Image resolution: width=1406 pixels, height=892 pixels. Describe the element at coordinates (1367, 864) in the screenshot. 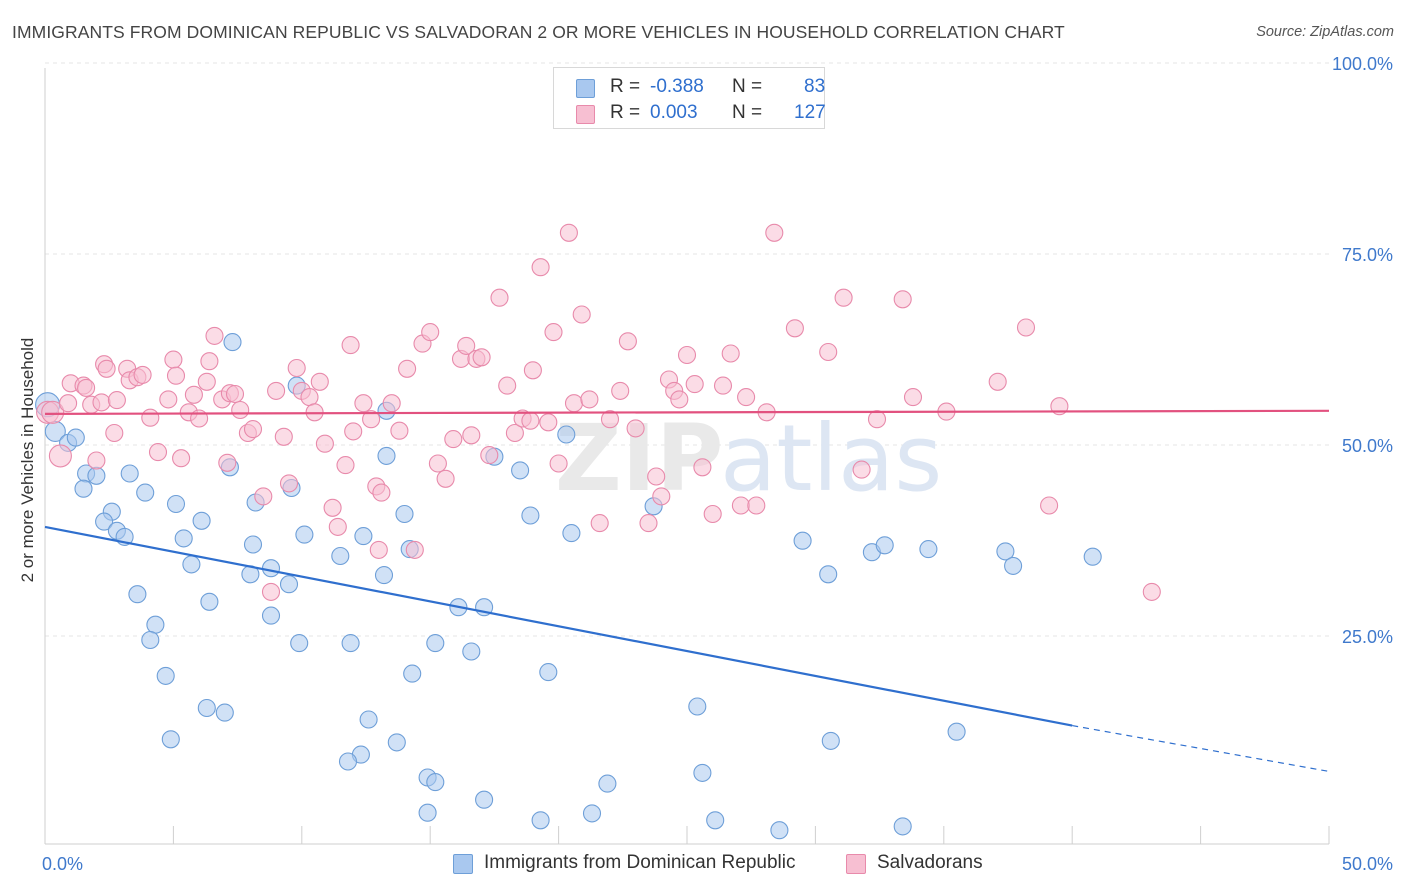

I see `x-tick-label: 50.0%` at that location.